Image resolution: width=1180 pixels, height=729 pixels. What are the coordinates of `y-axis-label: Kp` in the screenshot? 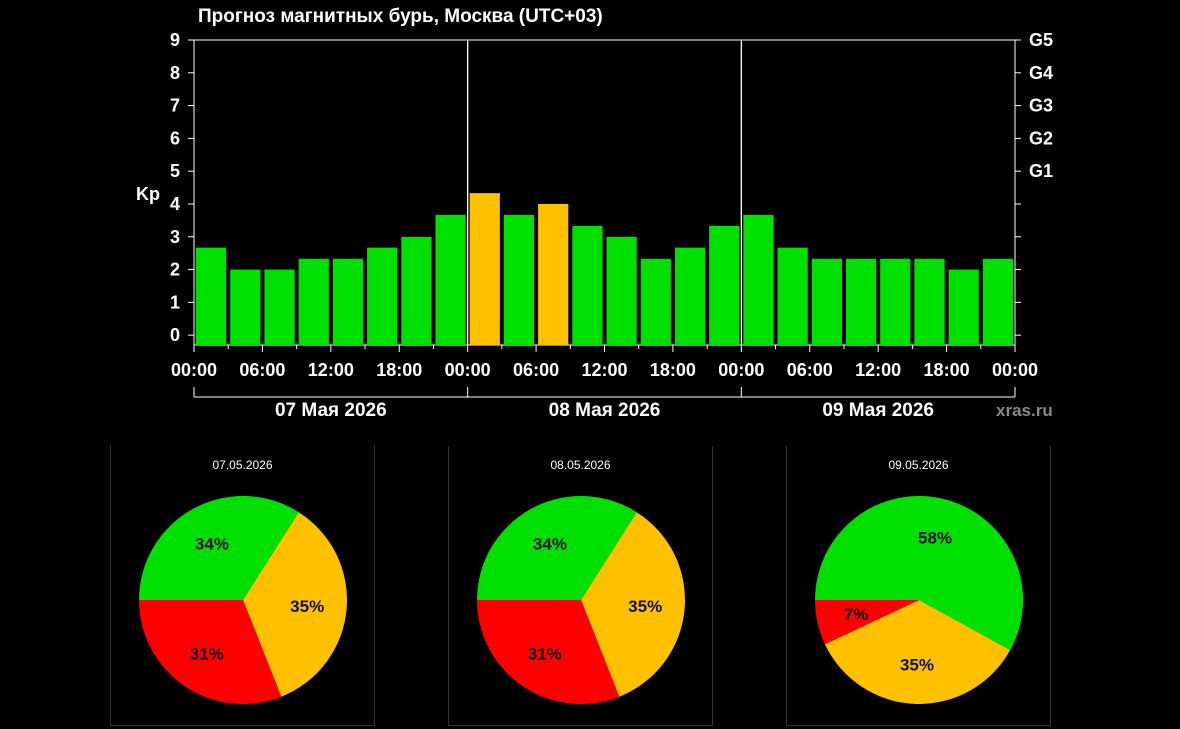 It's located at (148, 194).